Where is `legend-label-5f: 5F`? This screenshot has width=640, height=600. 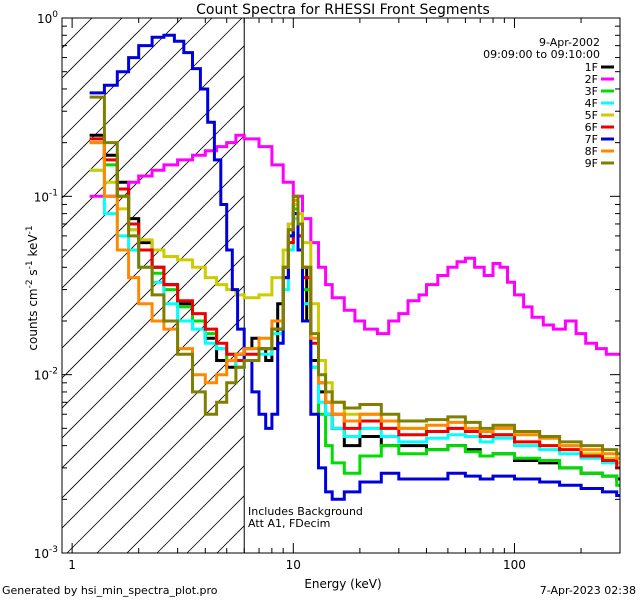
legend-label-5f: 5F is located at coordinates (591, 115).